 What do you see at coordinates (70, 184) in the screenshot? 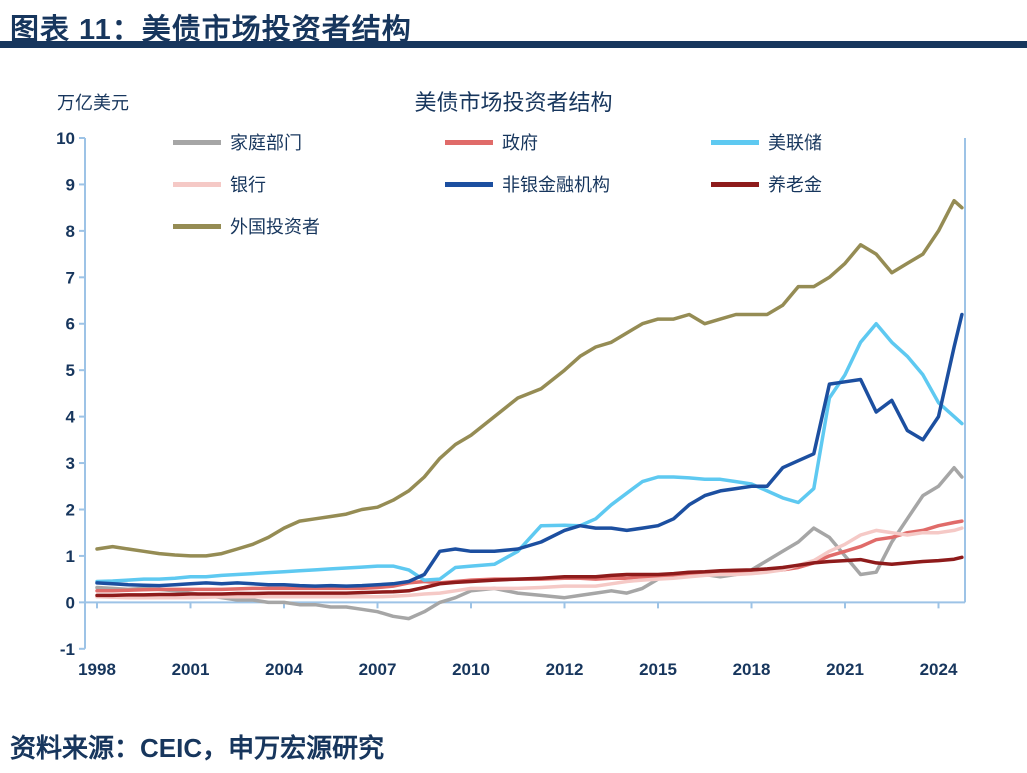
I see `y-tick-label: 9` at bounding box center [70, 184].